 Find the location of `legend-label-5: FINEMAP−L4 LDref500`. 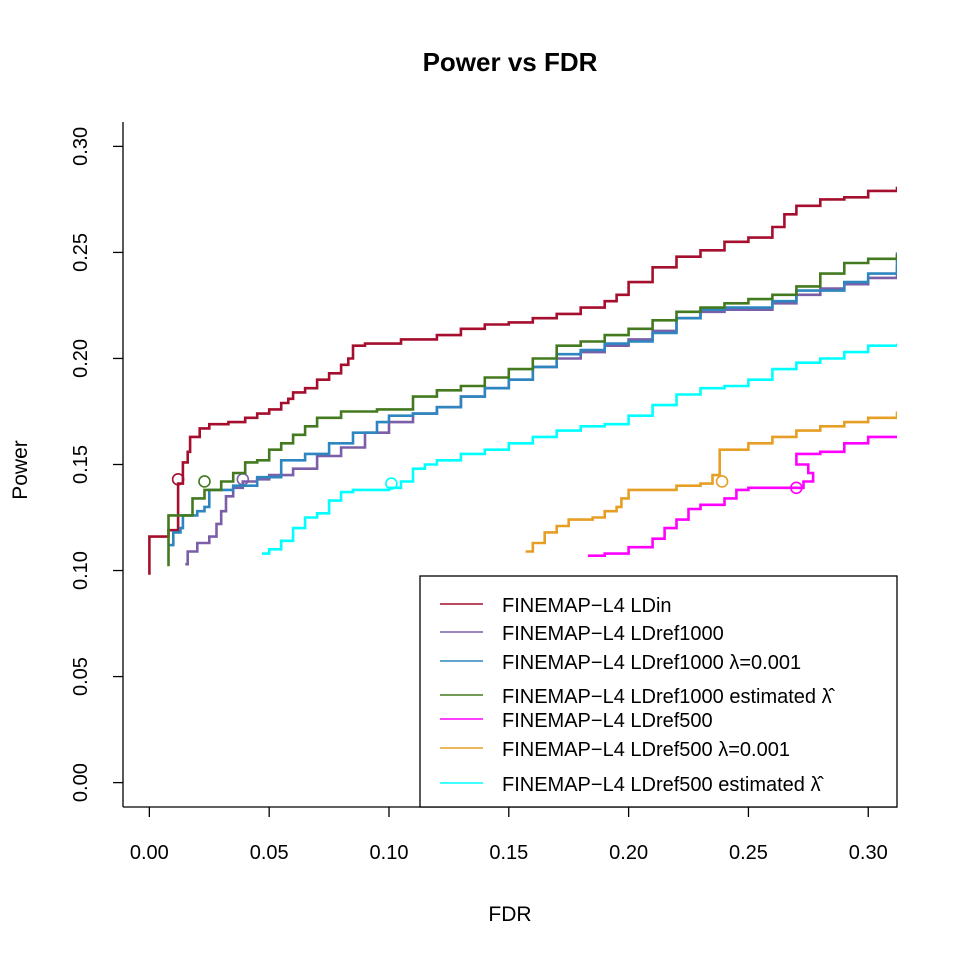

legend-label-5: FINEMAP−L4 LDref500 is located at coordinates (607, 721).